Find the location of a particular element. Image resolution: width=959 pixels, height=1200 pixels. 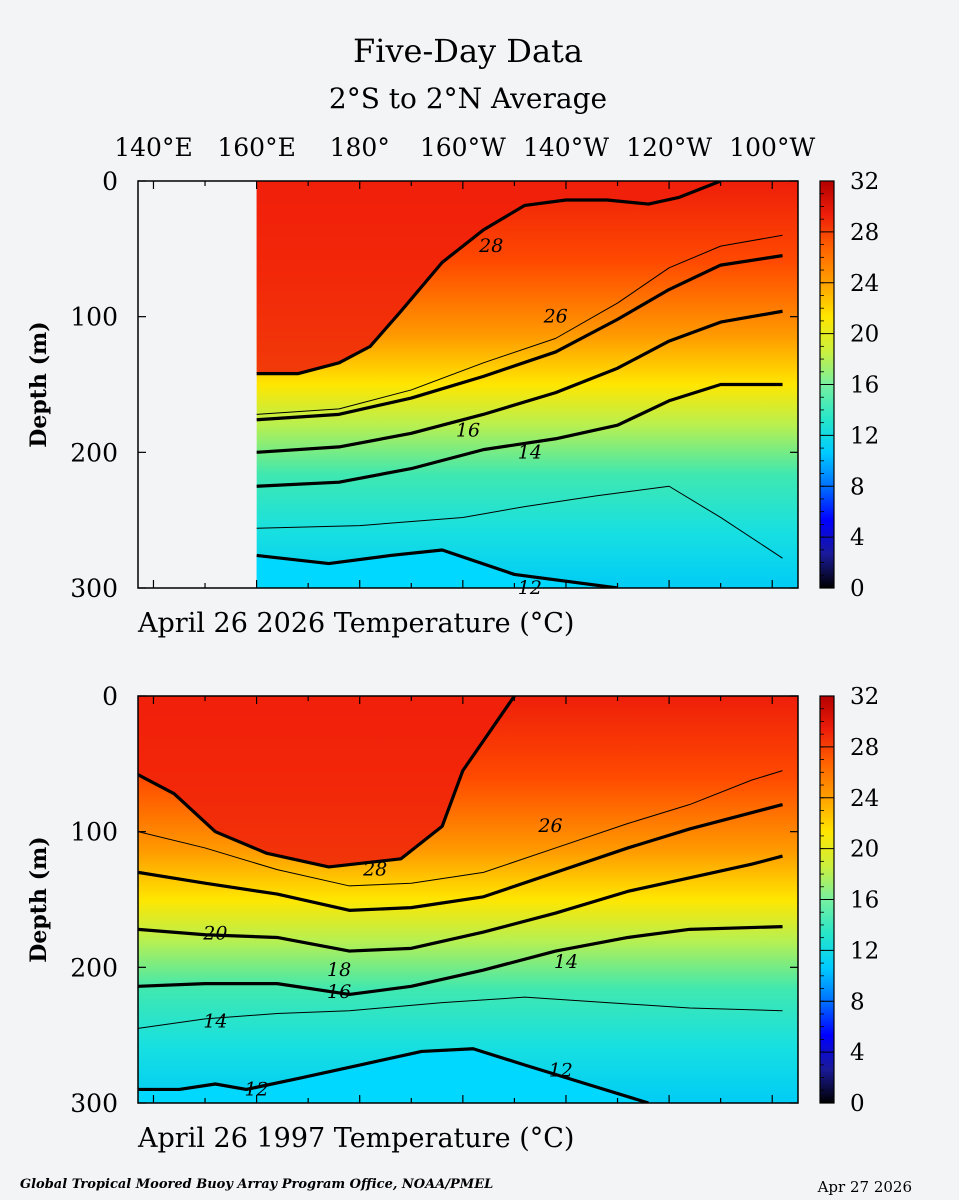

chart-subtitle: 2°S to 2°N Average is located at coordinates (468, 98).